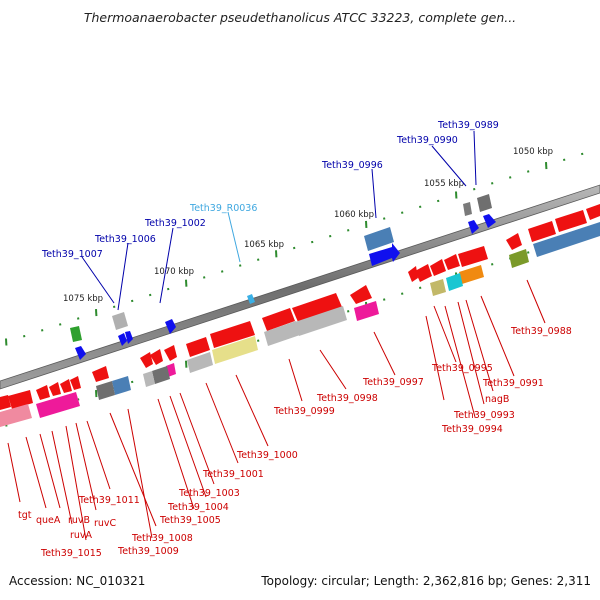  What do you see at coordinates (125, 239) in the screenshot?
I see `gene-label-upper: Teth39_1006` at bounding box center [125, 239].